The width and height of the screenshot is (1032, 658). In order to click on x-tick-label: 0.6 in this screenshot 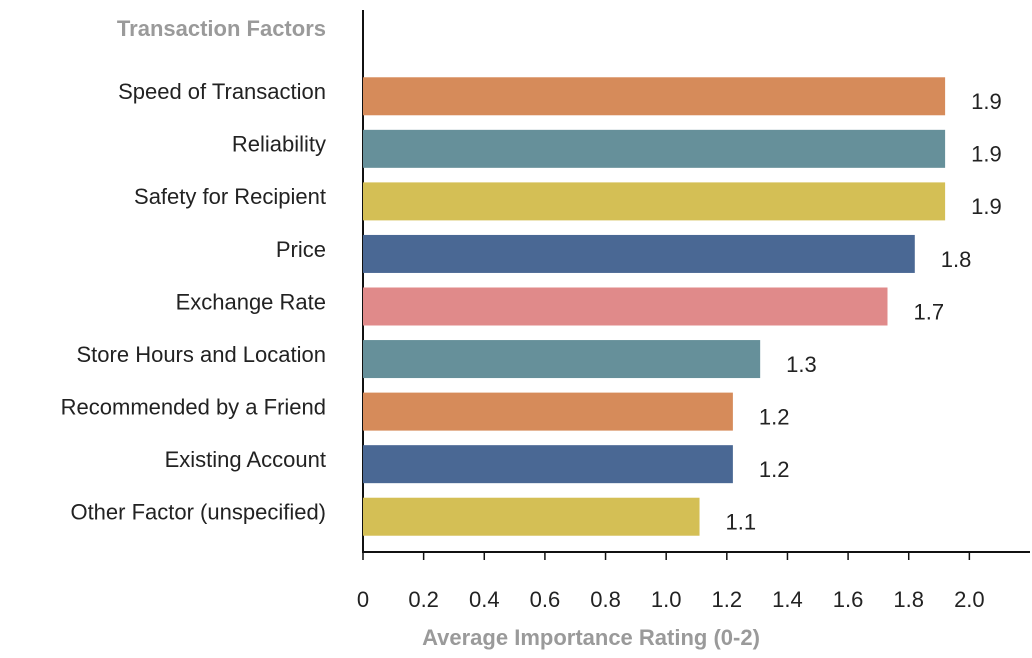, I will do `click(545, 599)`.